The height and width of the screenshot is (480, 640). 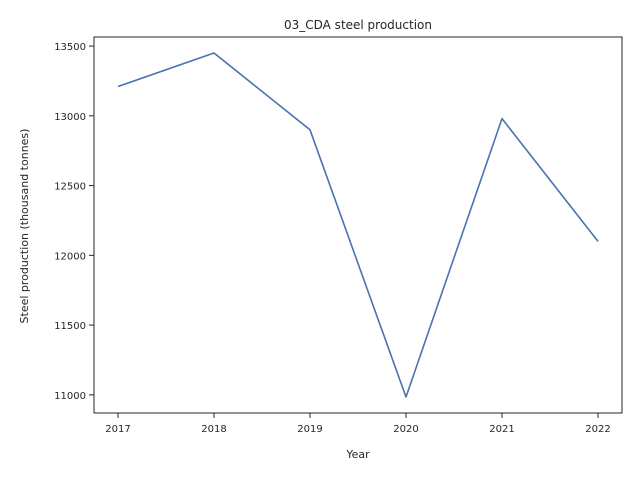 I want to click on y-tick-label: 13500, so click(x=70, y=47).